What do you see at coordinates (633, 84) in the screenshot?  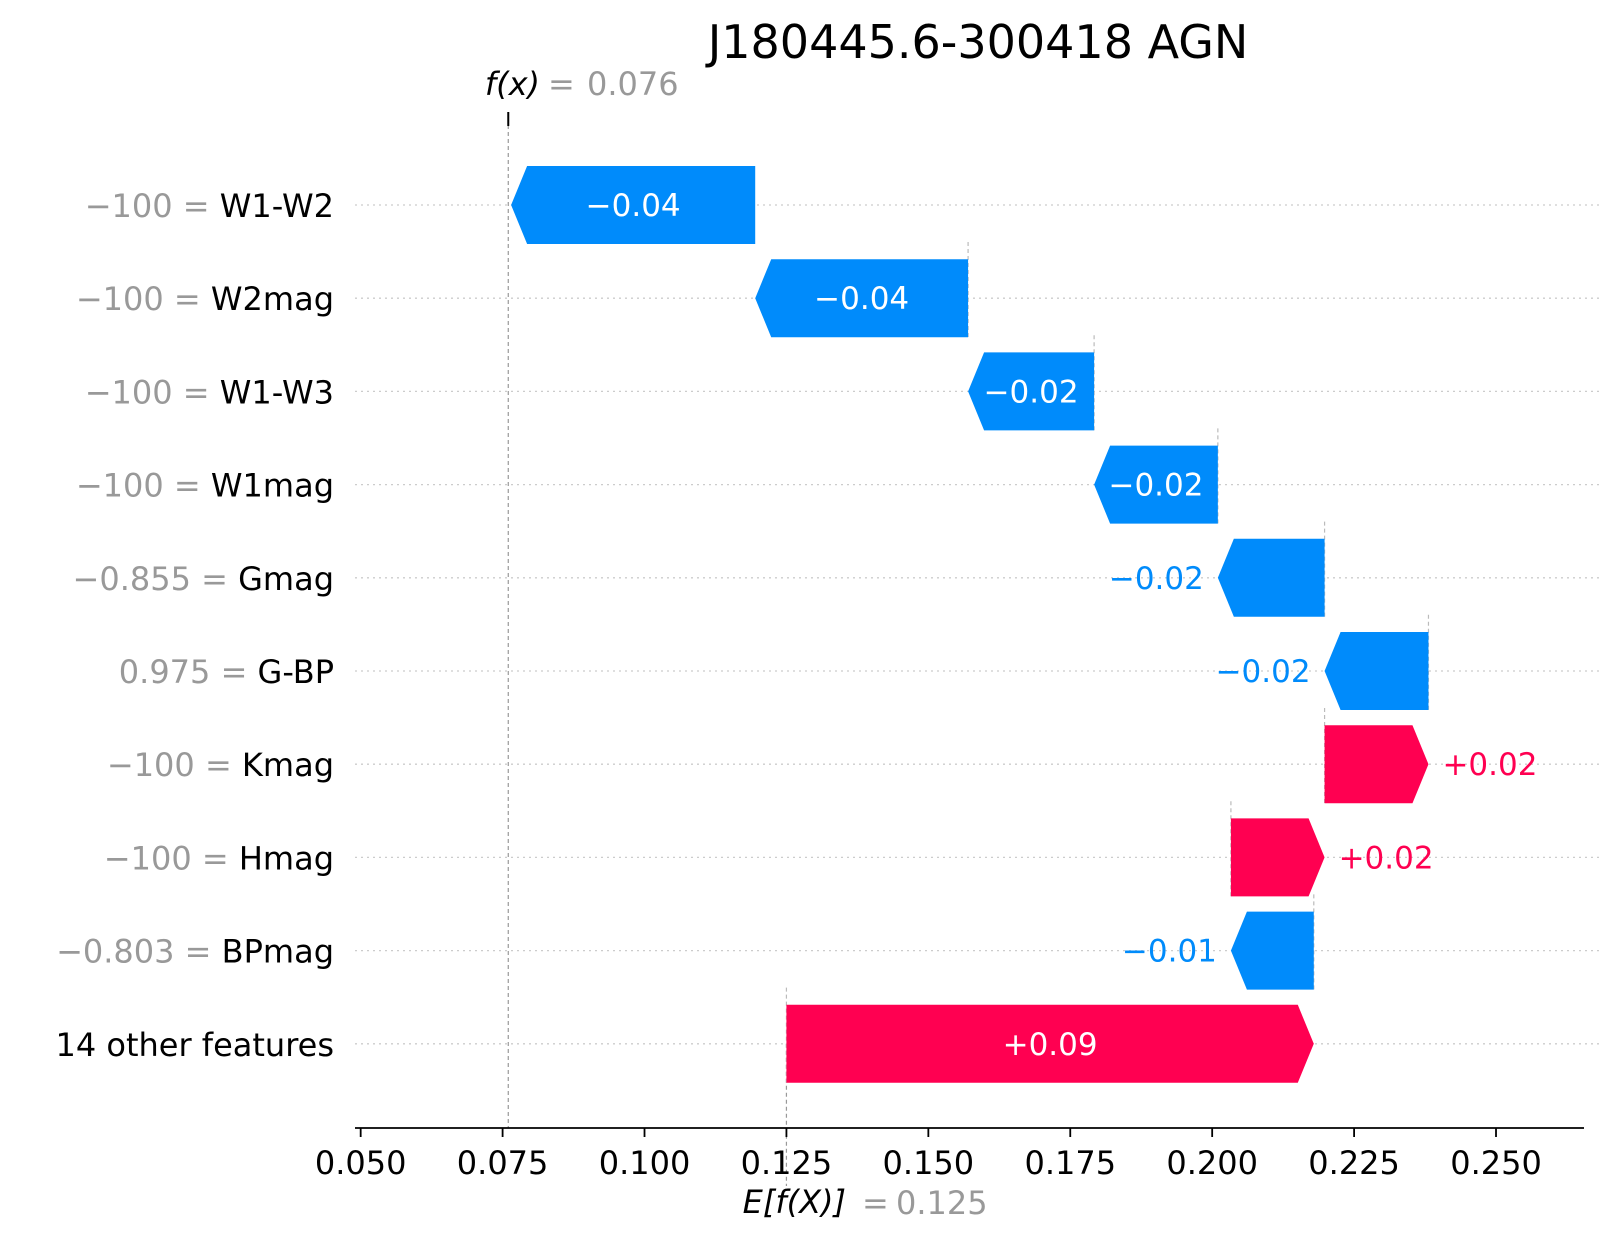 I see `fx-value: 0.076` at bounding box center [633, 84].